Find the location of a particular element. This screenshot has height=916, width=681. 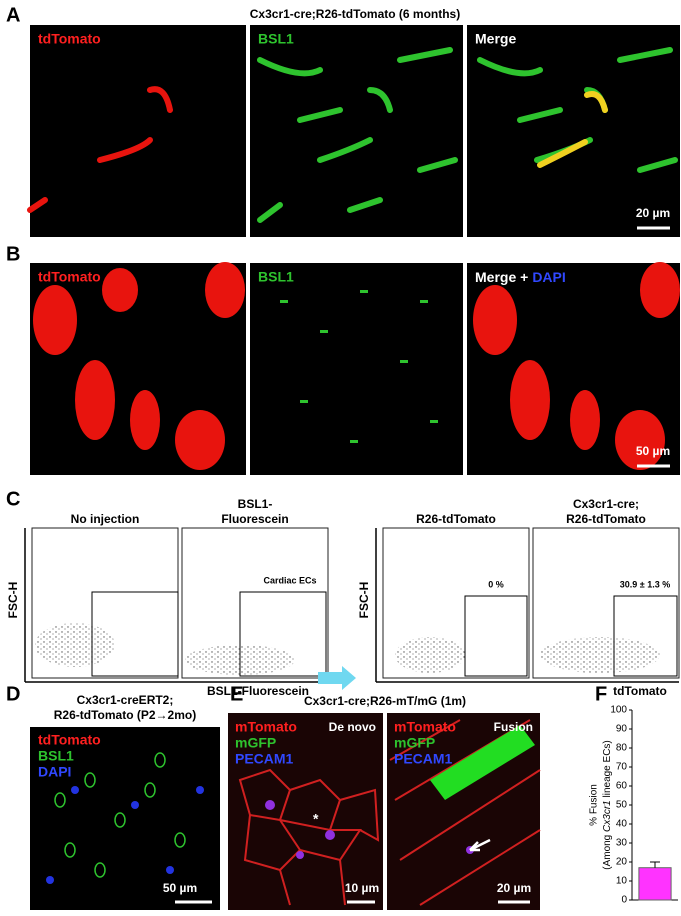

panel-label: C is located at coordinates (13, 499).